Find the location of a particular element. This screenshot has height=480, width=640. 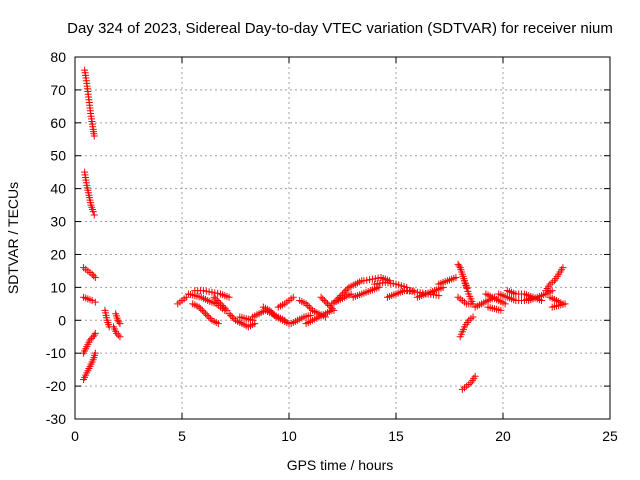

x-tick-label: 25 is located at coordinates (610, 436).